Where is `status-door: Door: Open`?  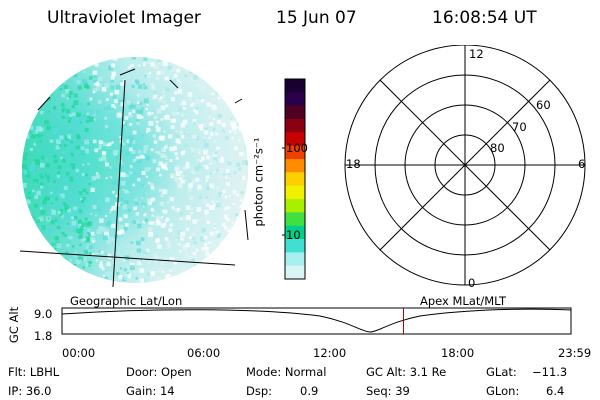 status-door: Door: Open is located at coordinates (159, 372).